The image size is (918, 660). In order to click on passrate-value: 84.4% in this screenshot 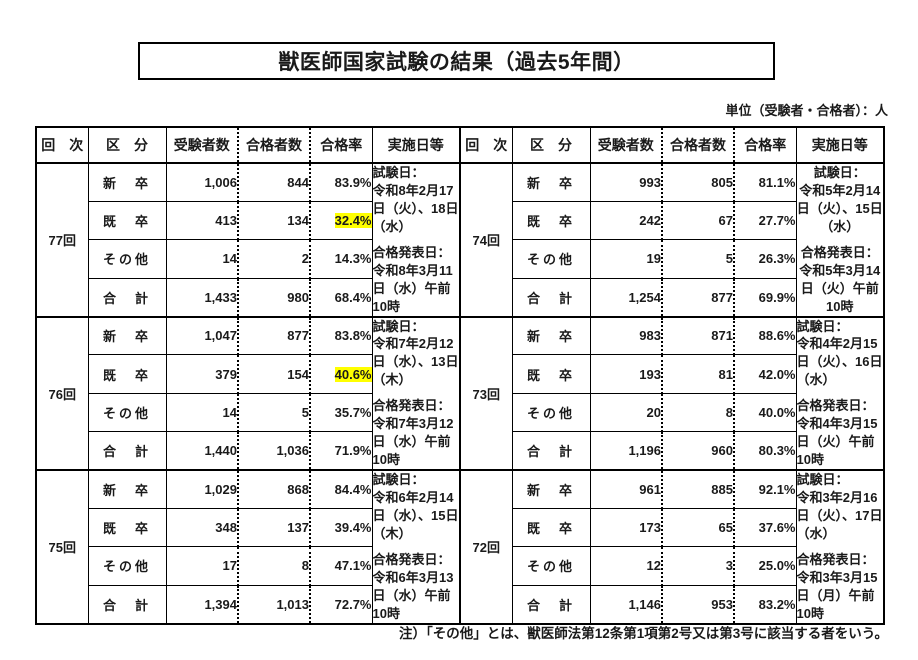, I will do `click(353, 489)`.